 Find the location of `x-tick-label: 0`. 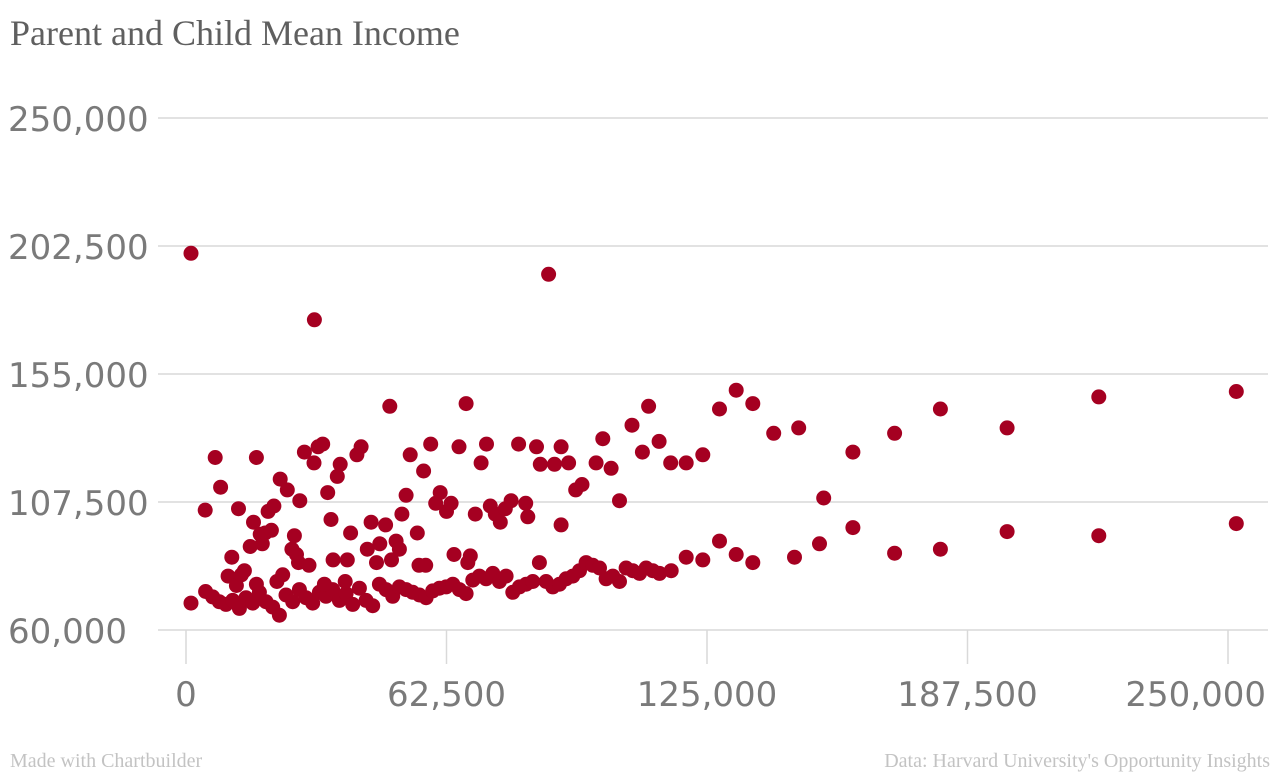

x-tick-label: 0 is located at coordinates (186, 695).